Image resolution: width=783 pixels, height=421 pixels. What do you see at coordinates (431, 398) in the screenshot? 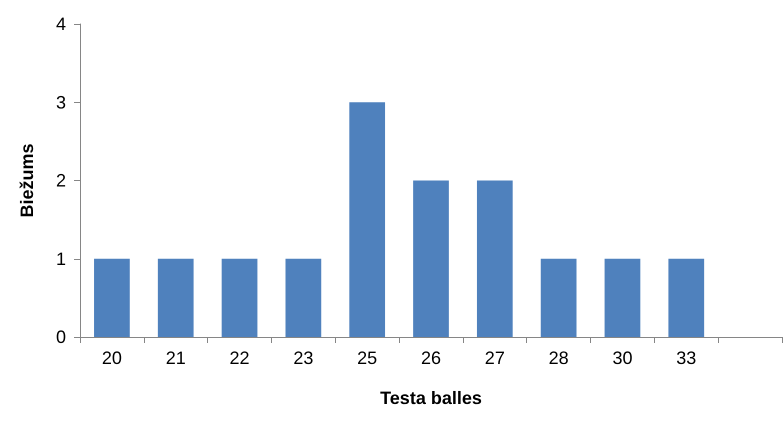
I see `x-axis-title: Testa balles` at bounding box center [431, 398].